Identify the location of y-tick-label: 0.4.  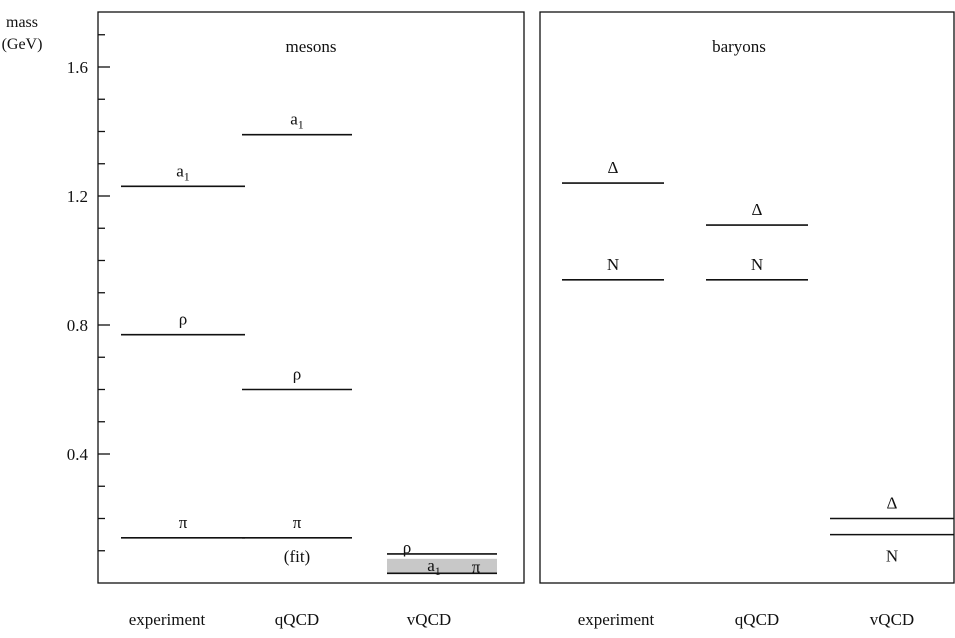
(78, 454).